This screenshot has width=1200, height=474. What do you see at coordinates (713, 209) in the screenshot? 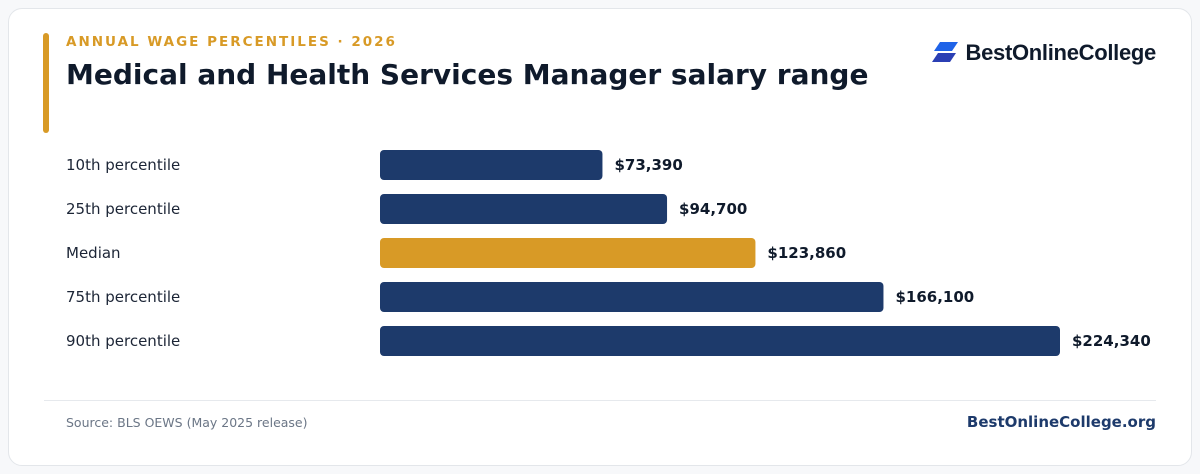
I see `value-label: $94,700` at bounding box center [713, 209].